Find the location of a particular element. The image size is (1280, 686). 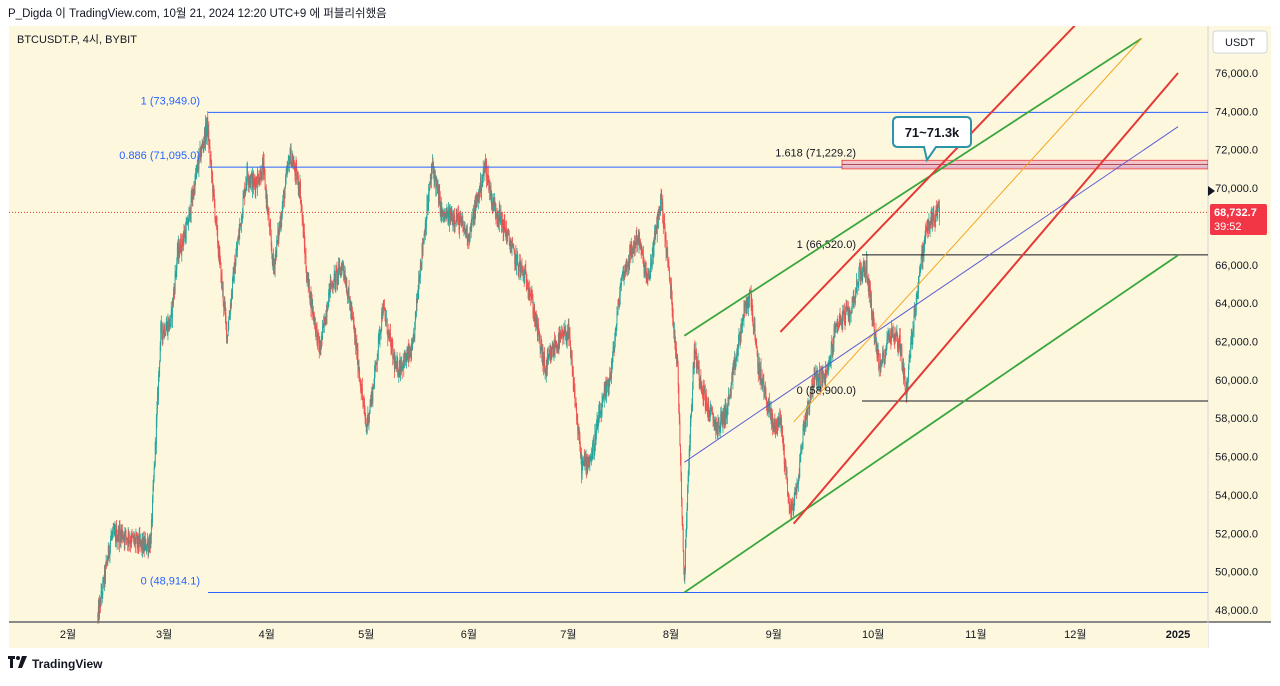

red-channel-top is located at coordinates (927, 179).